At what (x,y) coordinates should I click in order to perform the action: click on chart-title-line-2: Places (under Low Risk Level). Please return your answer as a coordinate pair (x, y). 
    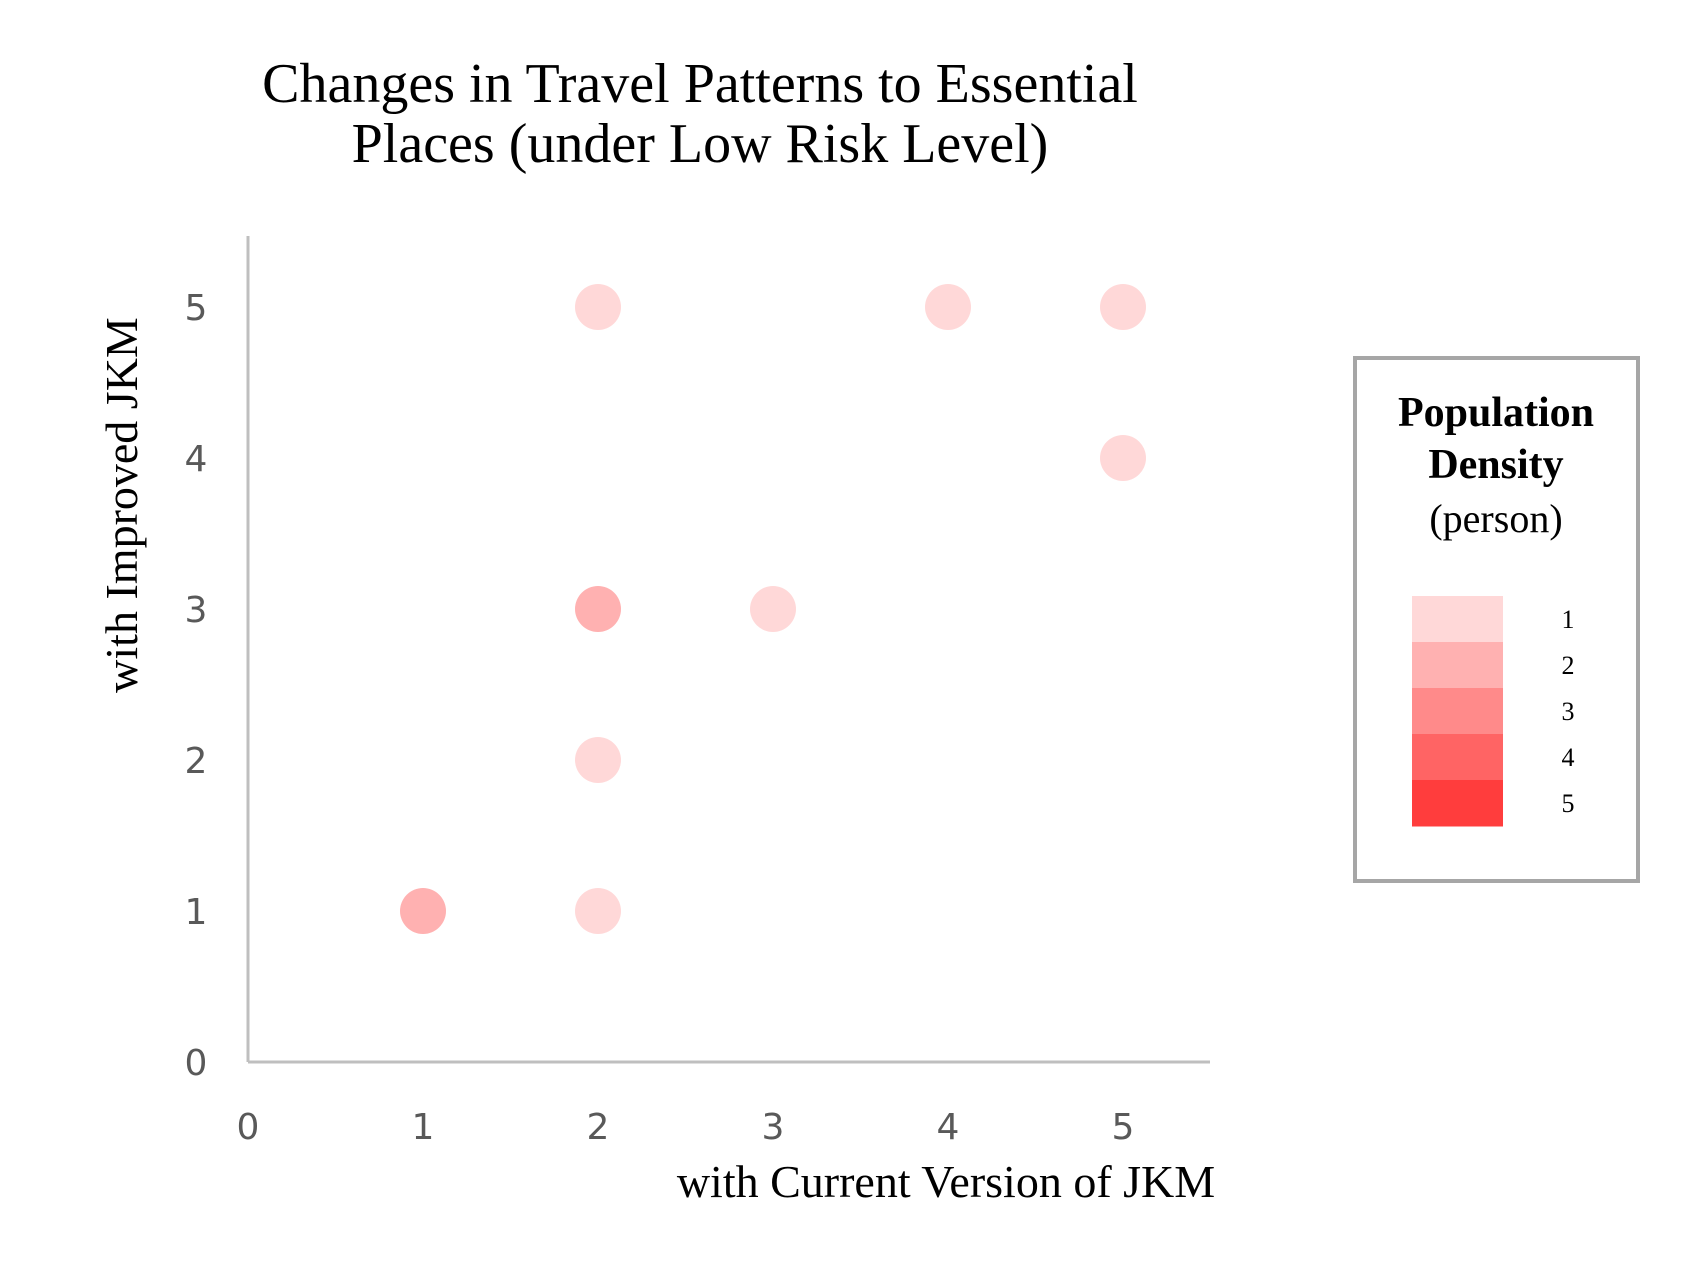
    Looking at the image, I should click on (700, 144).